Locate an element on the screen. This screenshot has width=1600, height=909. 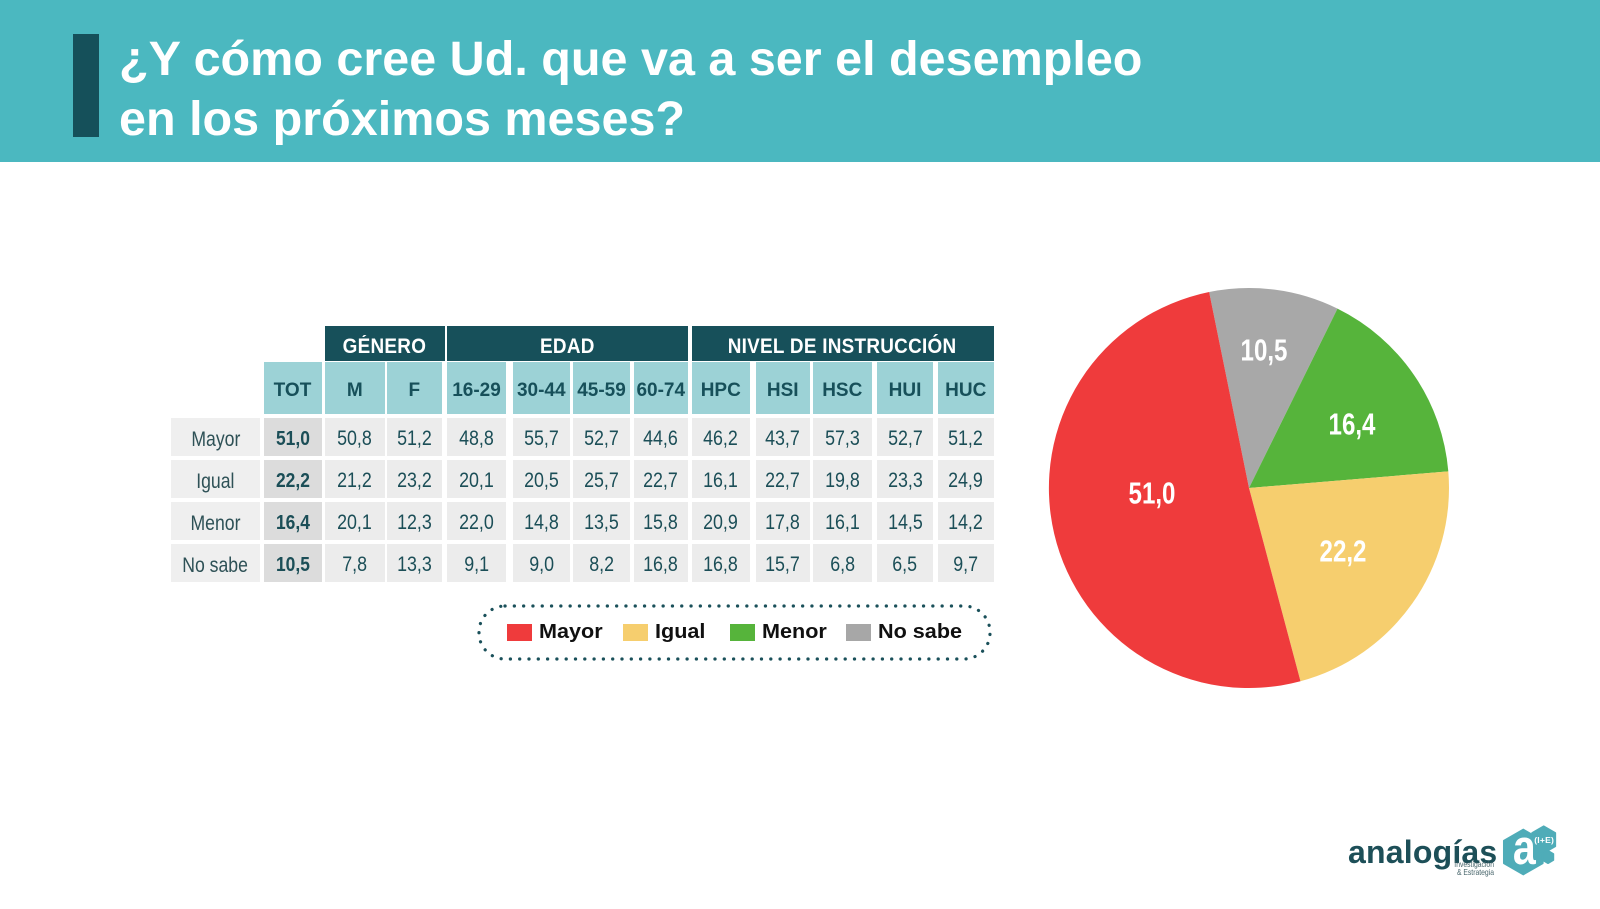
svg-text: (I+E) is located at coordinates (1544, 840).